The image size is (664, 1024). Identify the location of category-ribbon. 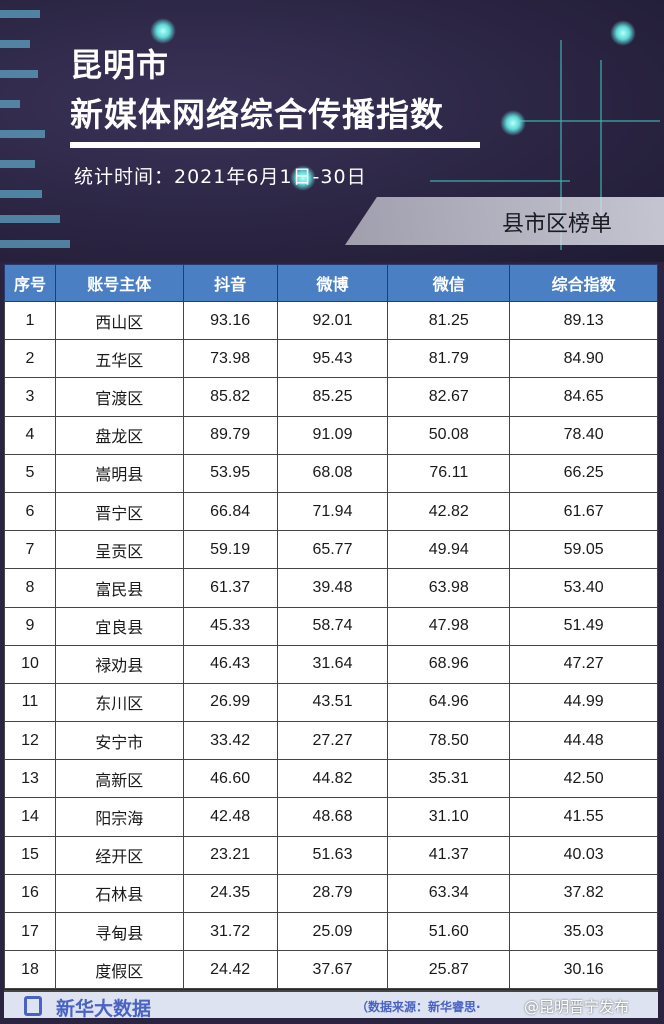
(504, 221).